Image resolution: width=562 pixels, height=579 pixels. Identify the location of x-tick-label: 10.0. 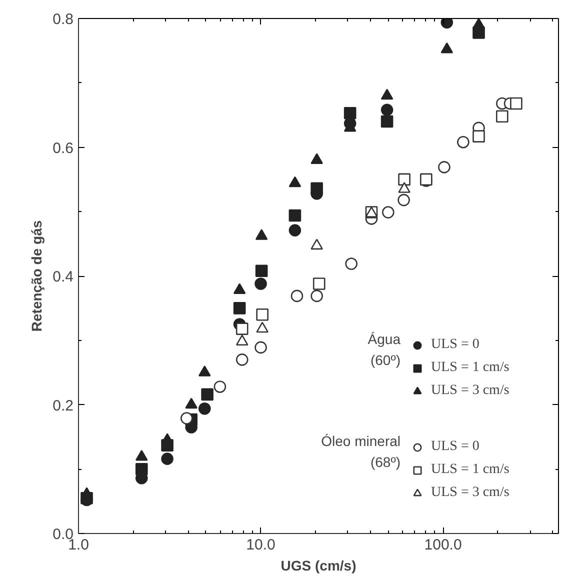
(261, 545).